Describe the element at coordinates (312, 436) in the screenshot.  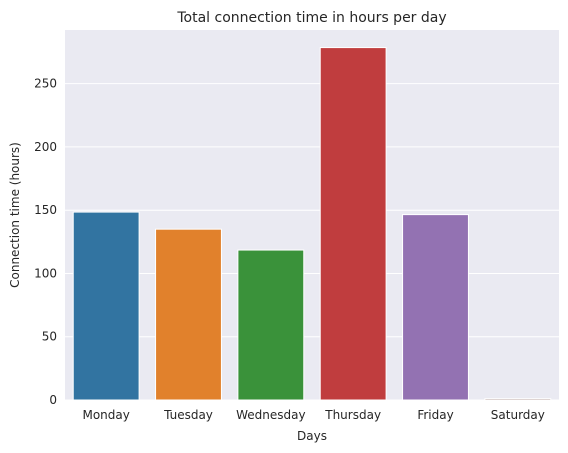
I see `x-axis-label: Days` at that location.